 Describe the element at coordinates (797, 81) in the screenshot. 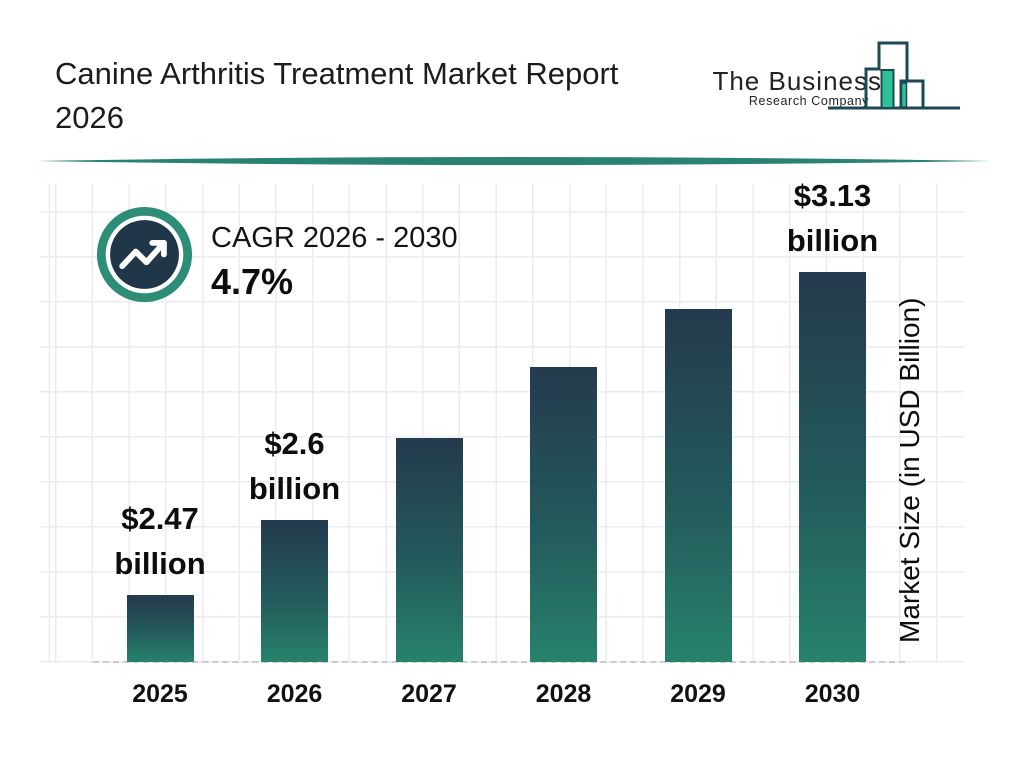

I see `company-name: The Business` at that location.